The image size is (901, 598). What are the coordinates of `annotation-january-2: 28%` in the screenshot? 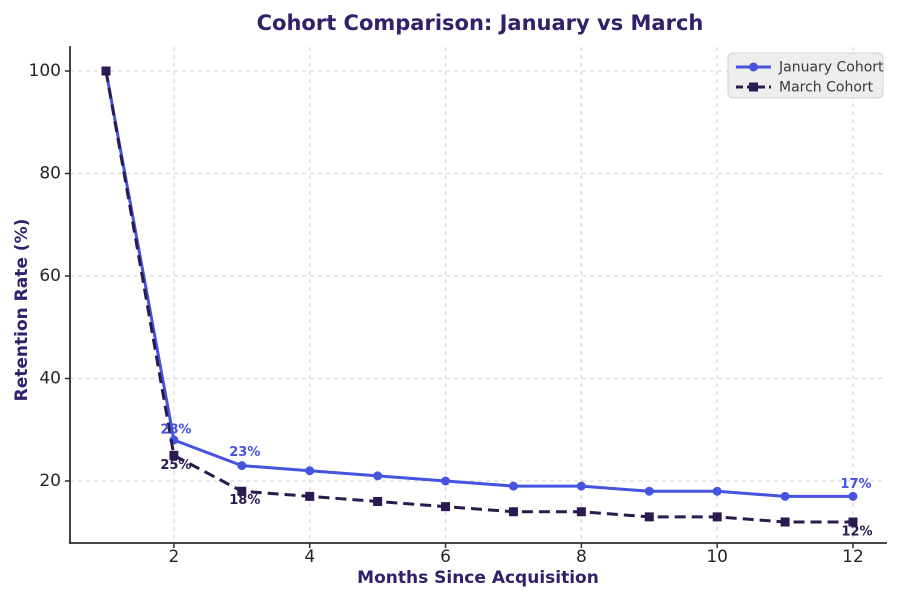 It's located at (175, 430).